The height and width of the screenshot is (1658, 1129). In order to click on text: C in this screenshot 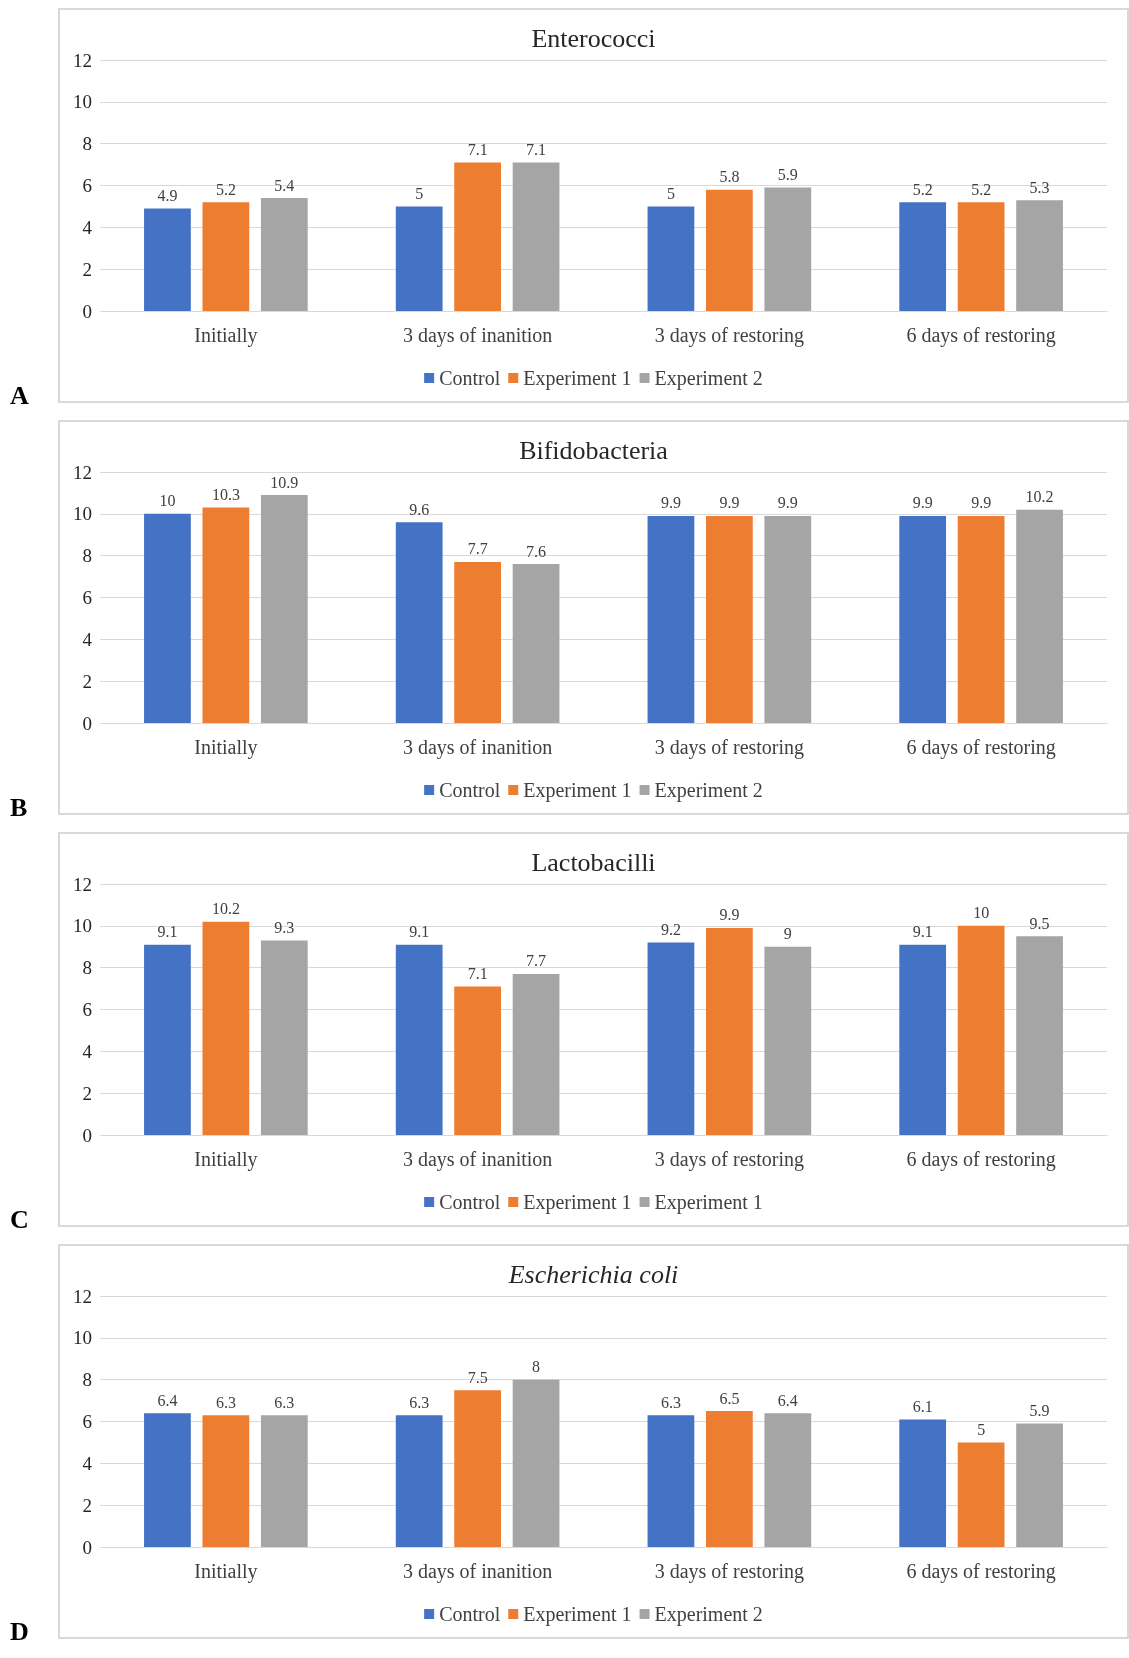, I will do `click(19, 1220)`.